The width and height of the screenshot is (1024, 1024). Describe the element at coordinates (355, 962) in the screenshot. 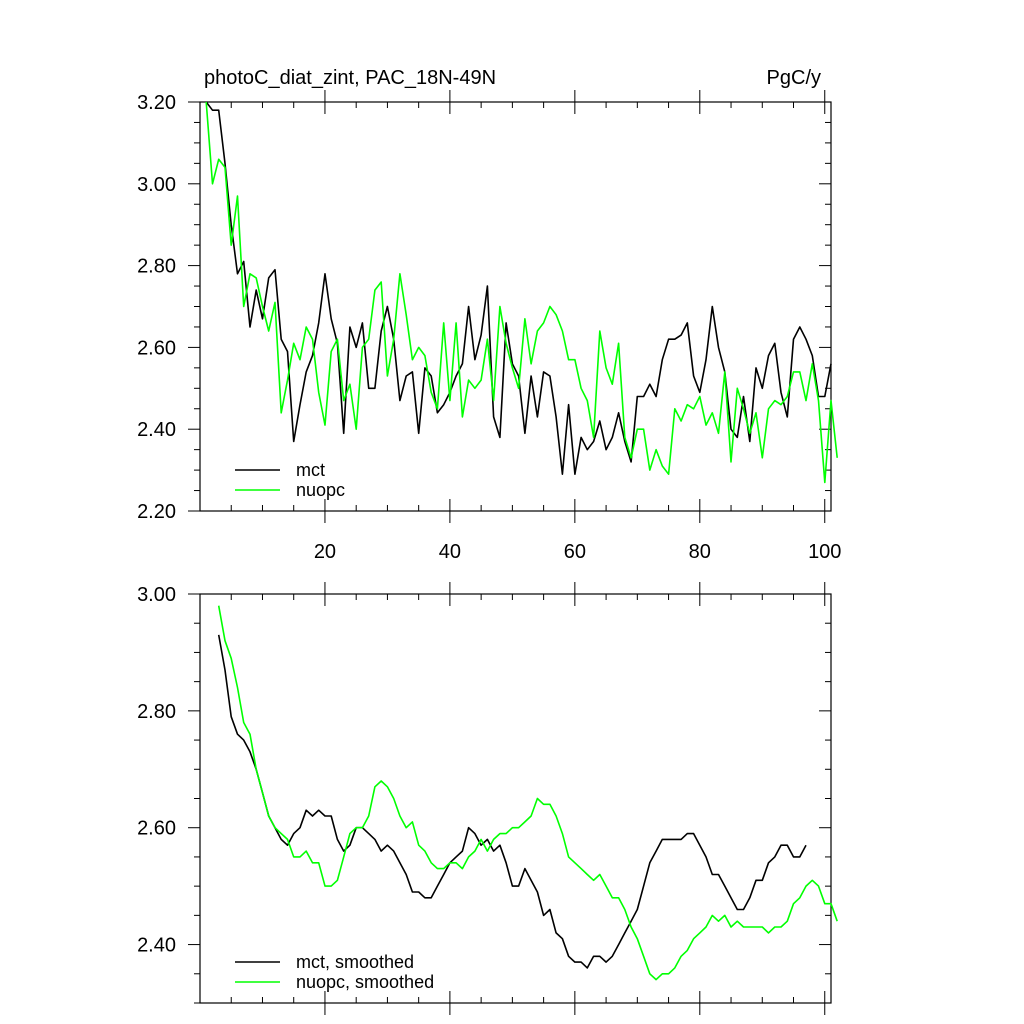

I see `legend-label: mct, smoothed` at that location.